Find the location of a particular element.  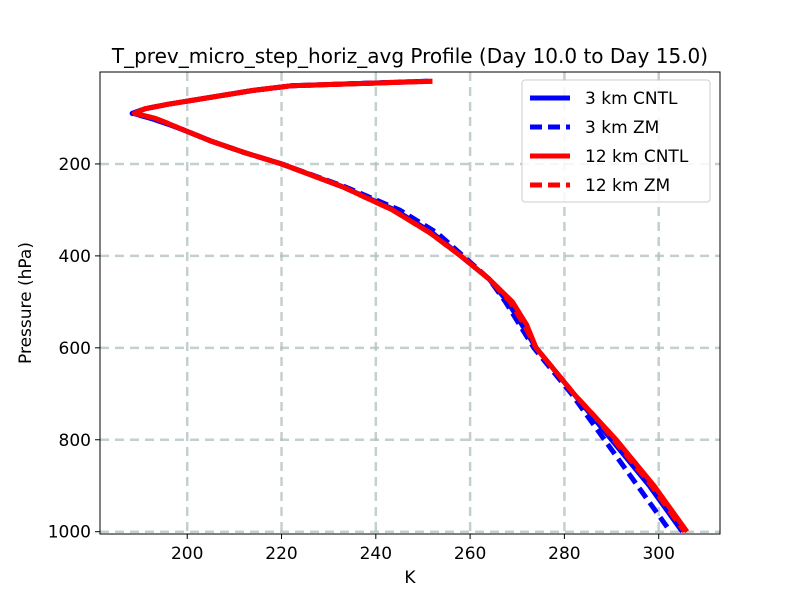

x-tick-label: 240 is located at coordinates (376, 554).